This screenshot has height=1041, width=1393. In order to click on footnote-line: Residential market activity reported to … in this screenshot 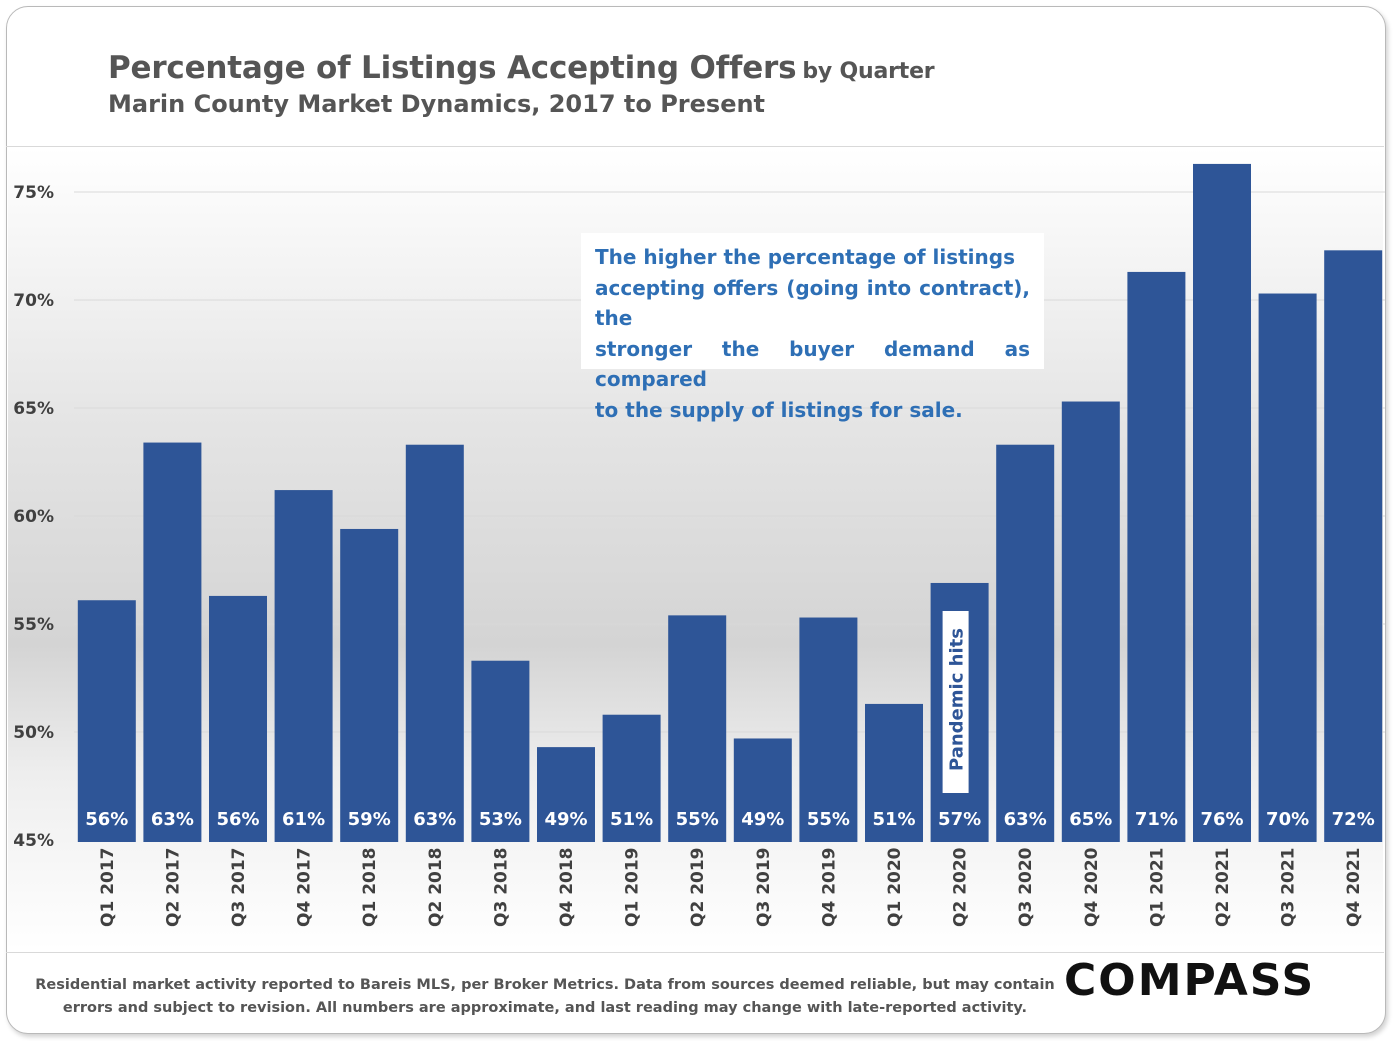, I will do `click(545, 985)`.